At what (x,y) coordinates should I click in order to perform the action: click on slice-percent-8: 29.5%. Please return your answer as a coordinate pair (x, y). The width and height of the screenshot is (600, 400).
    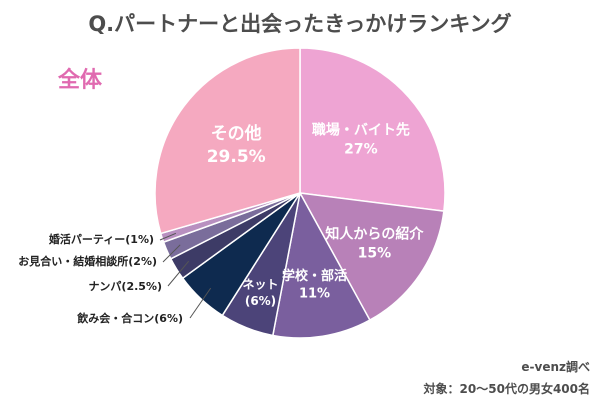
    Looking at the image, I should click on (236, 157).